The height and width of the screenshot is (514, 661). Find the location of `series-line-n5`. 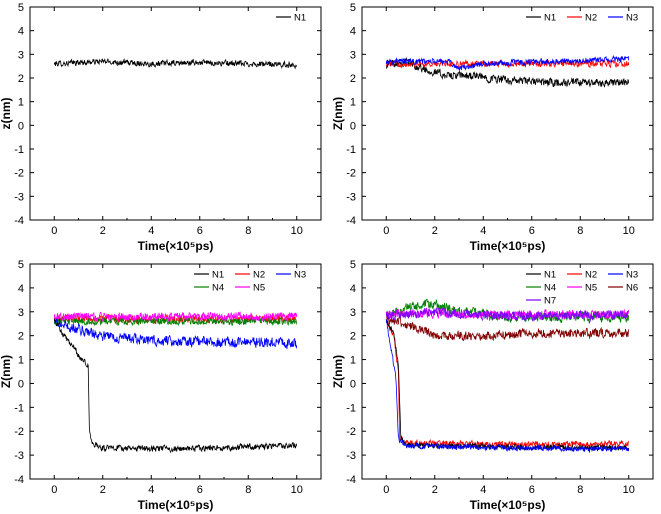

series-line-n5 is located at coordinates (175, 317).